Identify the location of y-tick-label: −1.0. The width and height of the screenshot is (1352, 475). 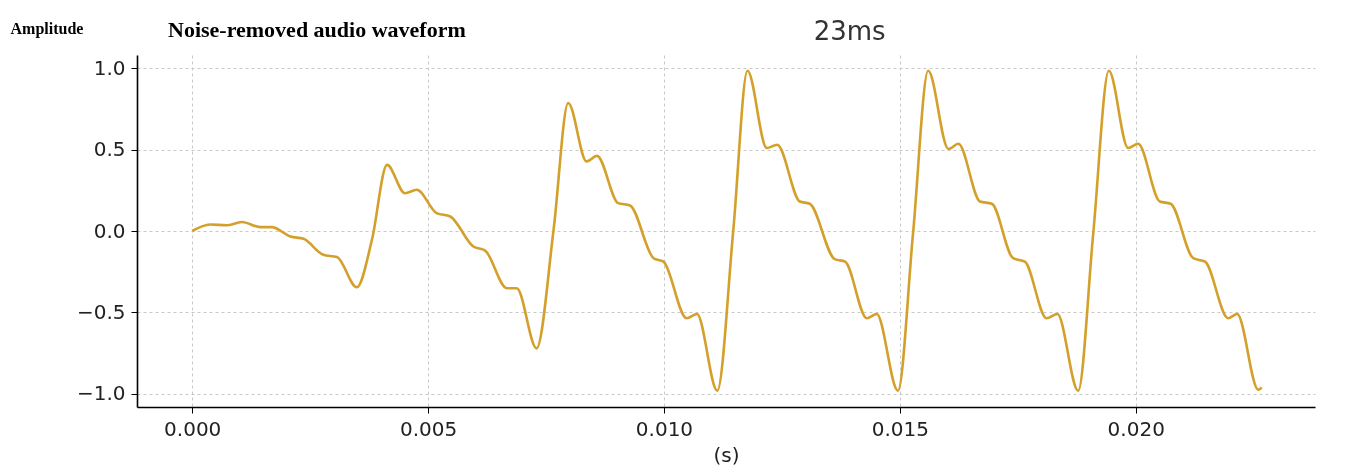
(101, 393).